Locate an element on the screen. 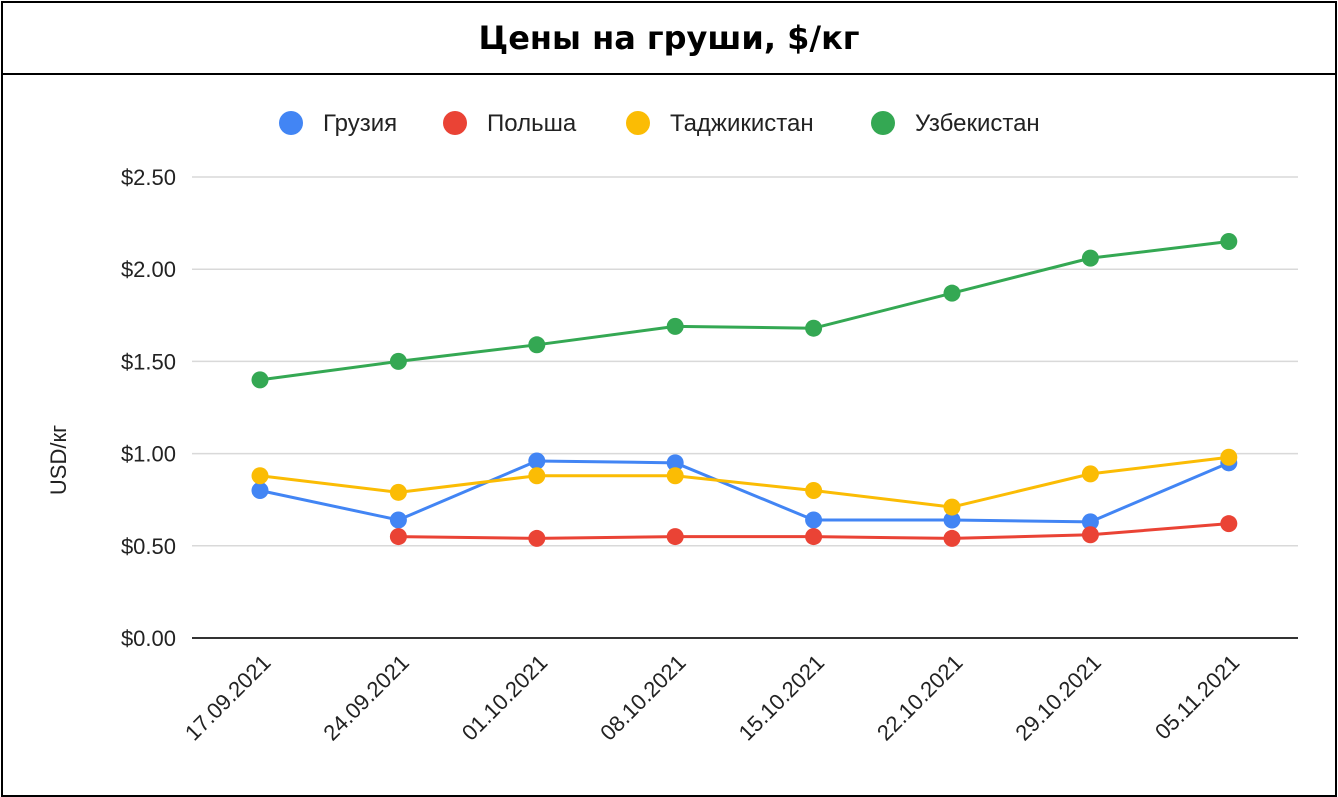  x-tick-label: 01.10.2021 is located at coordinates (505, 698).